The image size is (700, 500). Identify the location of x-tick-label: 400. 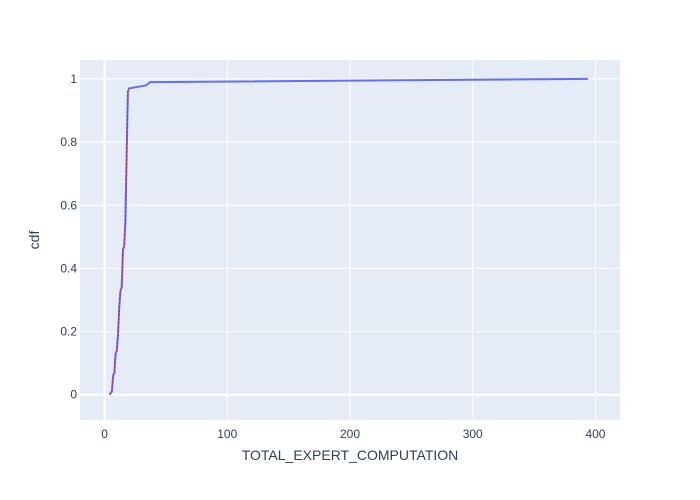
(595, 434).